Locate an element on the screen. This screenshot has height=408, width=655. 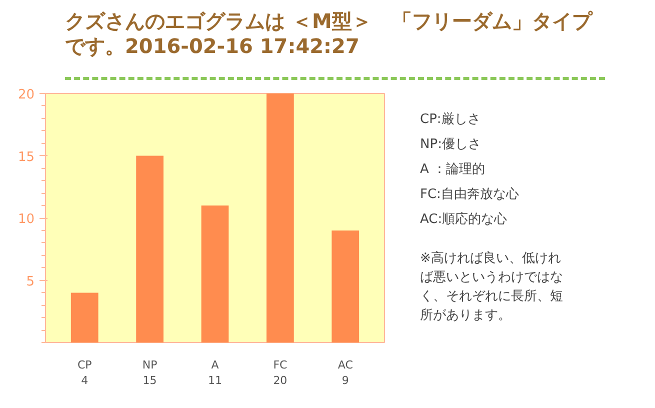
x-tick-label: CP is located at coordinates (84, 365).